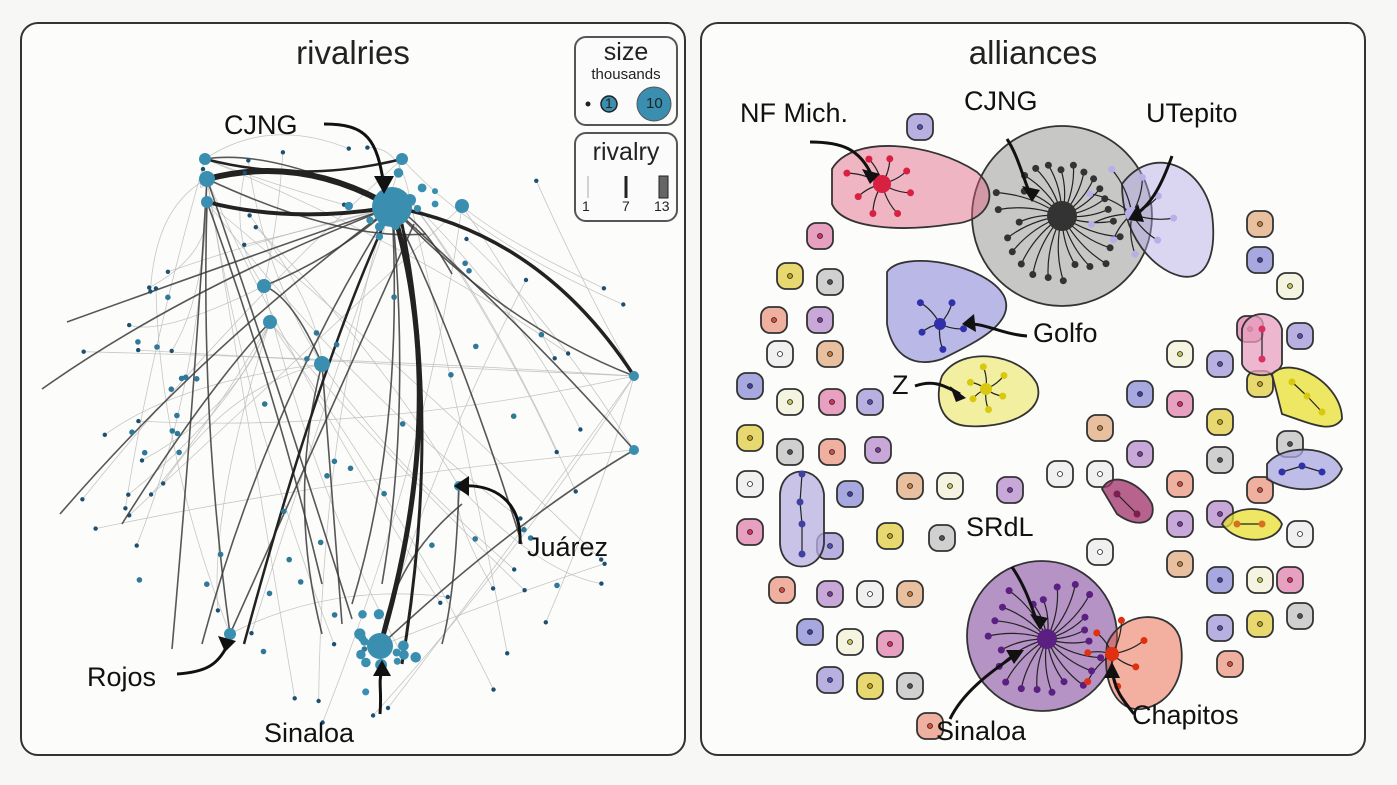  What do you see at coordinates (911, 187) in the screenshot?
I see `hull-nf-mich` at bounding box center [911, 187].